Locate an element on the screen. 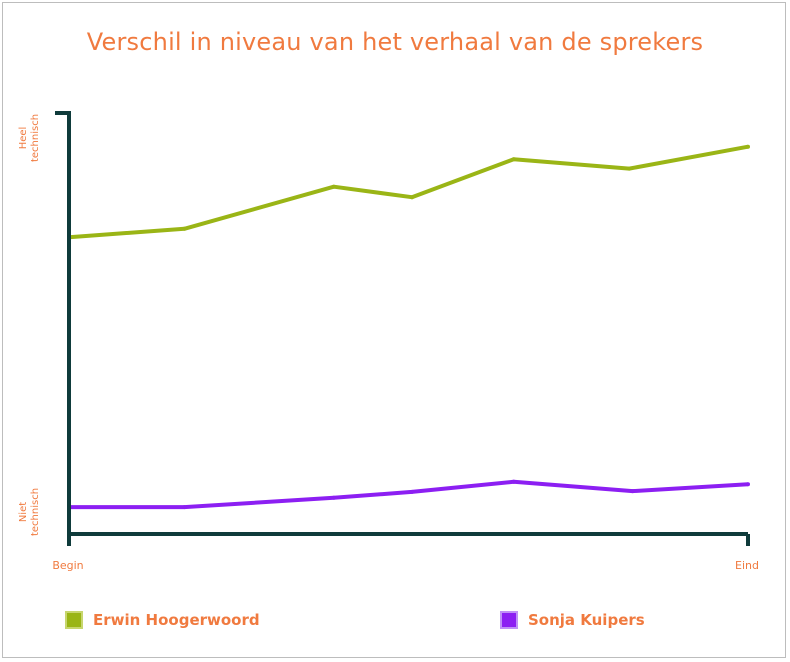 The width and height of the screenshot is (790, 662). y-axis-top-label: Heeltechnisch is located at coordinates (29, 138).